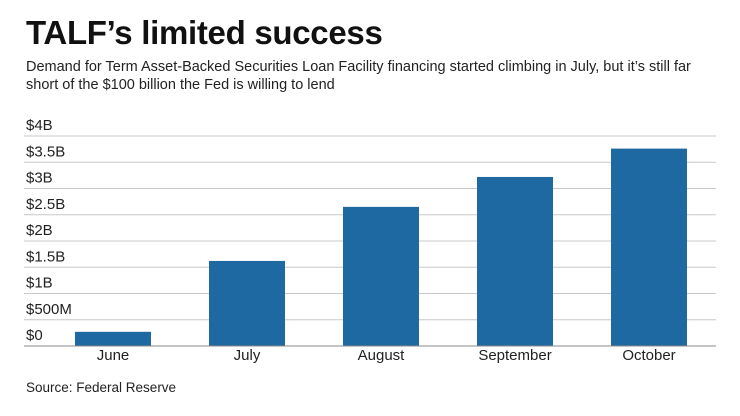 The width and height of the screenshot is (740, 416). Describe the element at coordinates (113, 355) in the screenshot. I see `x-tick-label: June` at that location.